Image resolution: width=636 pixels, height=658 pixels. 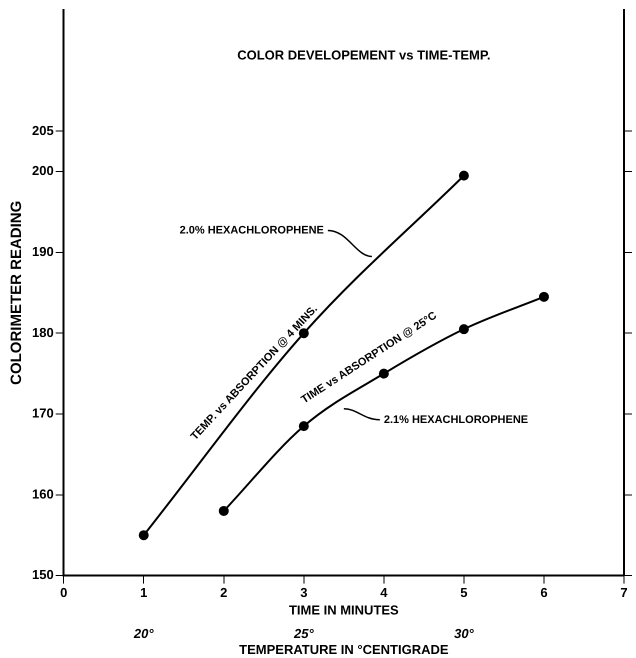 I want to click on y-tick-label: 180, so click(x=43, y=332).